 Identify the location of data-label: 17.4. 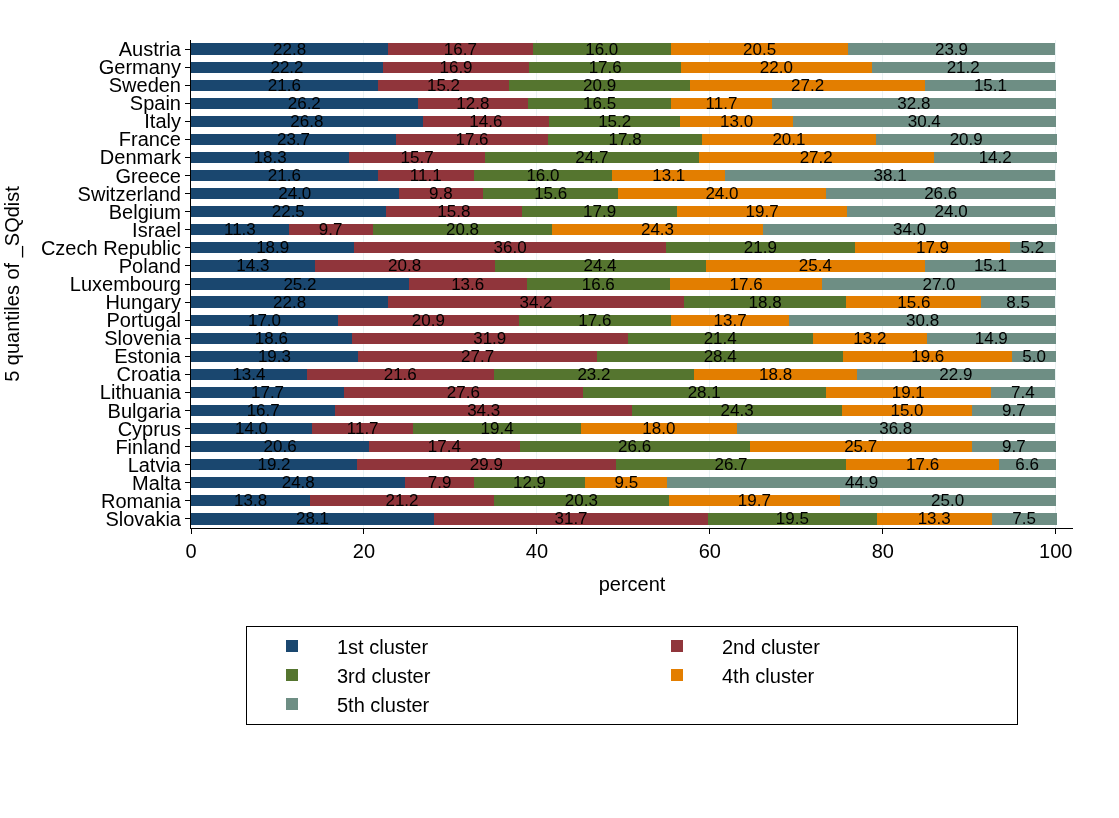
(444, 447).